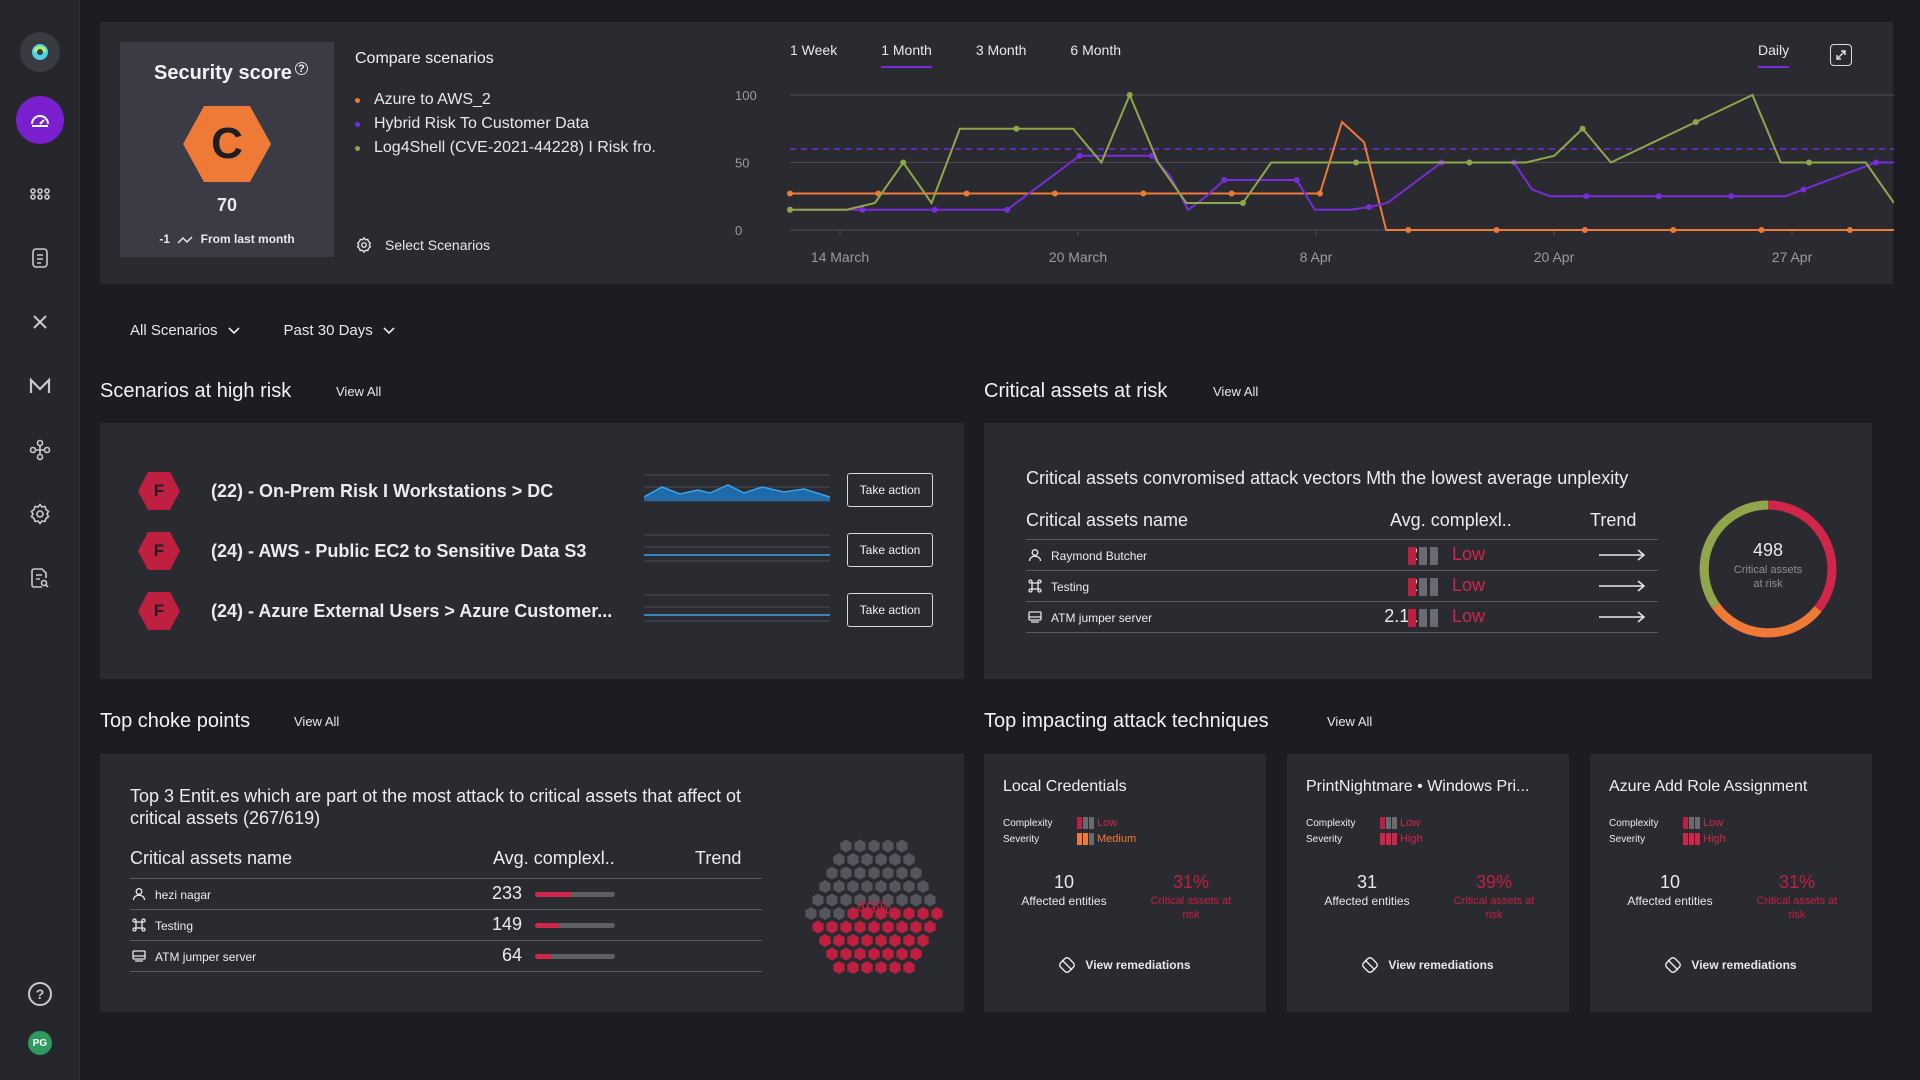 The image size is (1920, 1080). I want to click on table-row: Testing2Low, so click(1342, 586).